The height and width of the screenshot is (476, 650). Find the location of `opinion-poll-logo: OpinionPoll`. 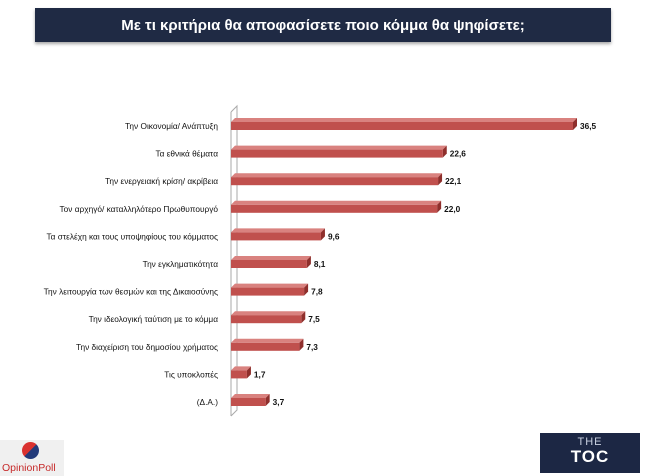

opinion-poll-logo: OpinionPoll is located at coordinates (32, 458).